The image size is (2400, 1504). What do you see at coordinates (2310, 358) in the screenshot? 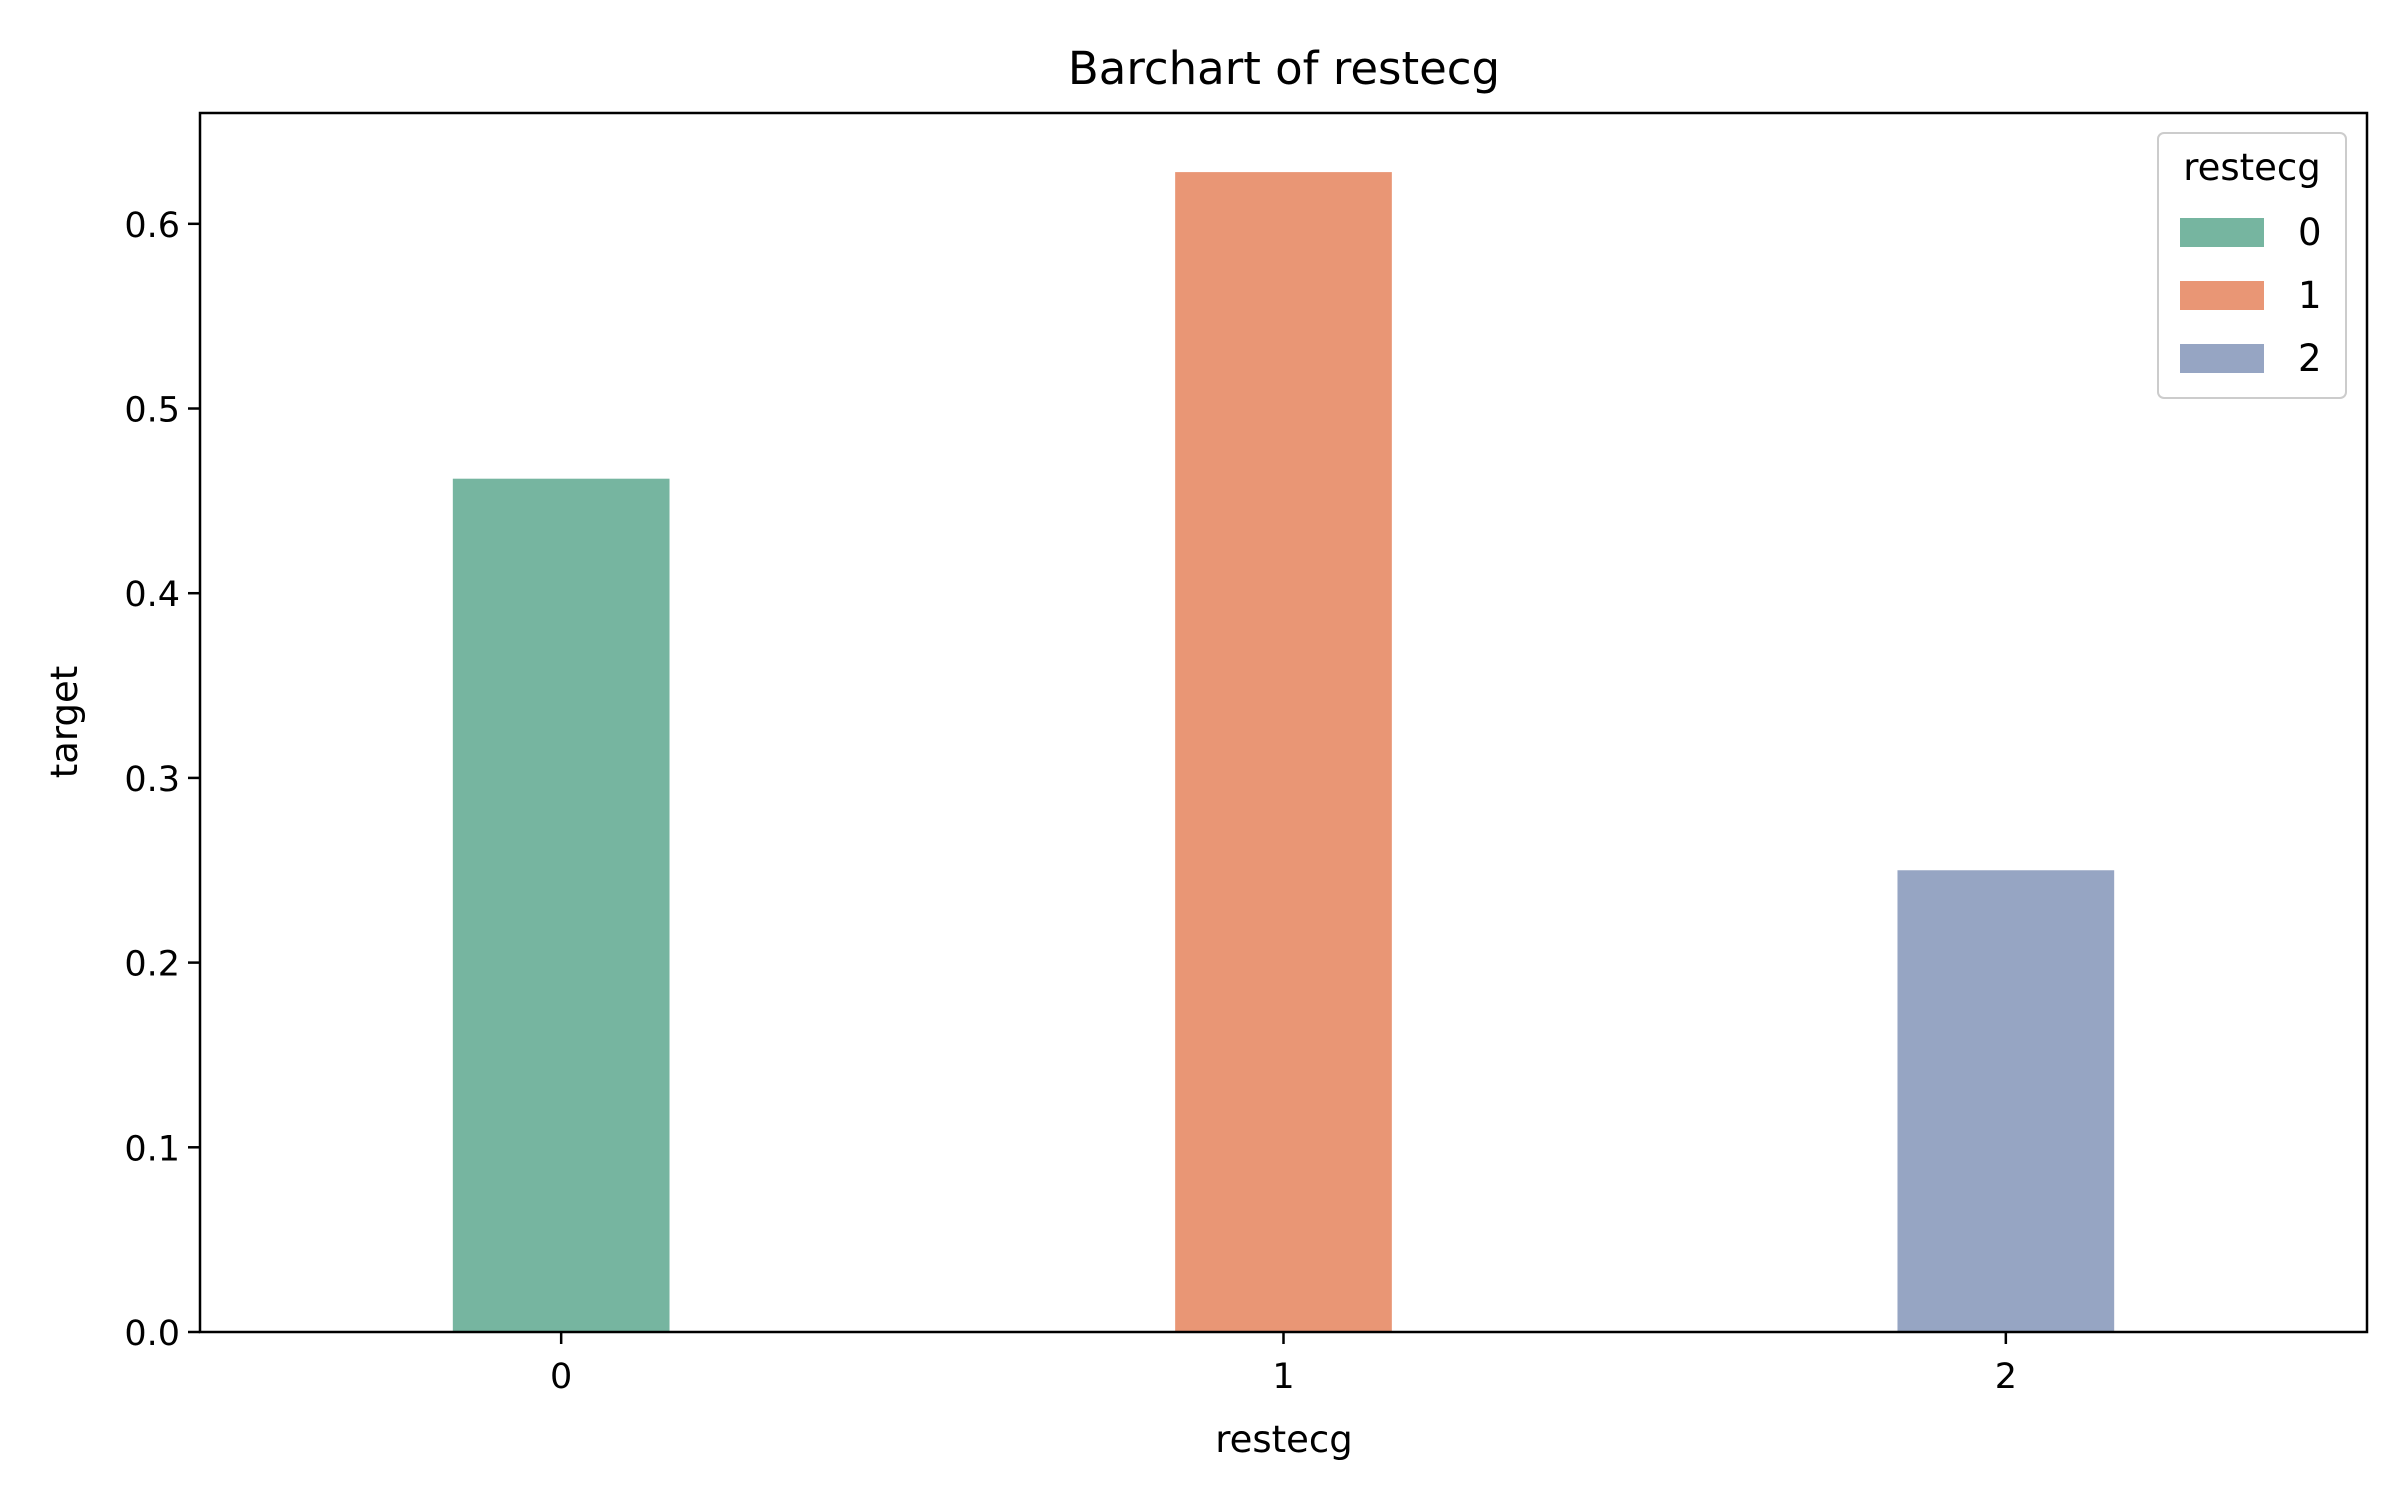
I see `legend-label-2: 2` at bounding box center [2310, 358].